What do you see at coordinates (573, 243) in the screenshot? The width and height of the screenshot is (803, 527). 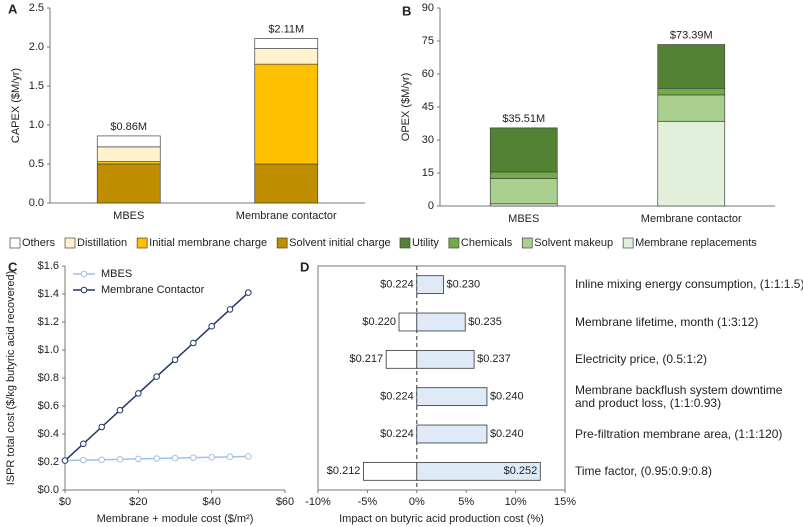 I see `legend-label: Solvent makeup` at bounding box center [573, 243].